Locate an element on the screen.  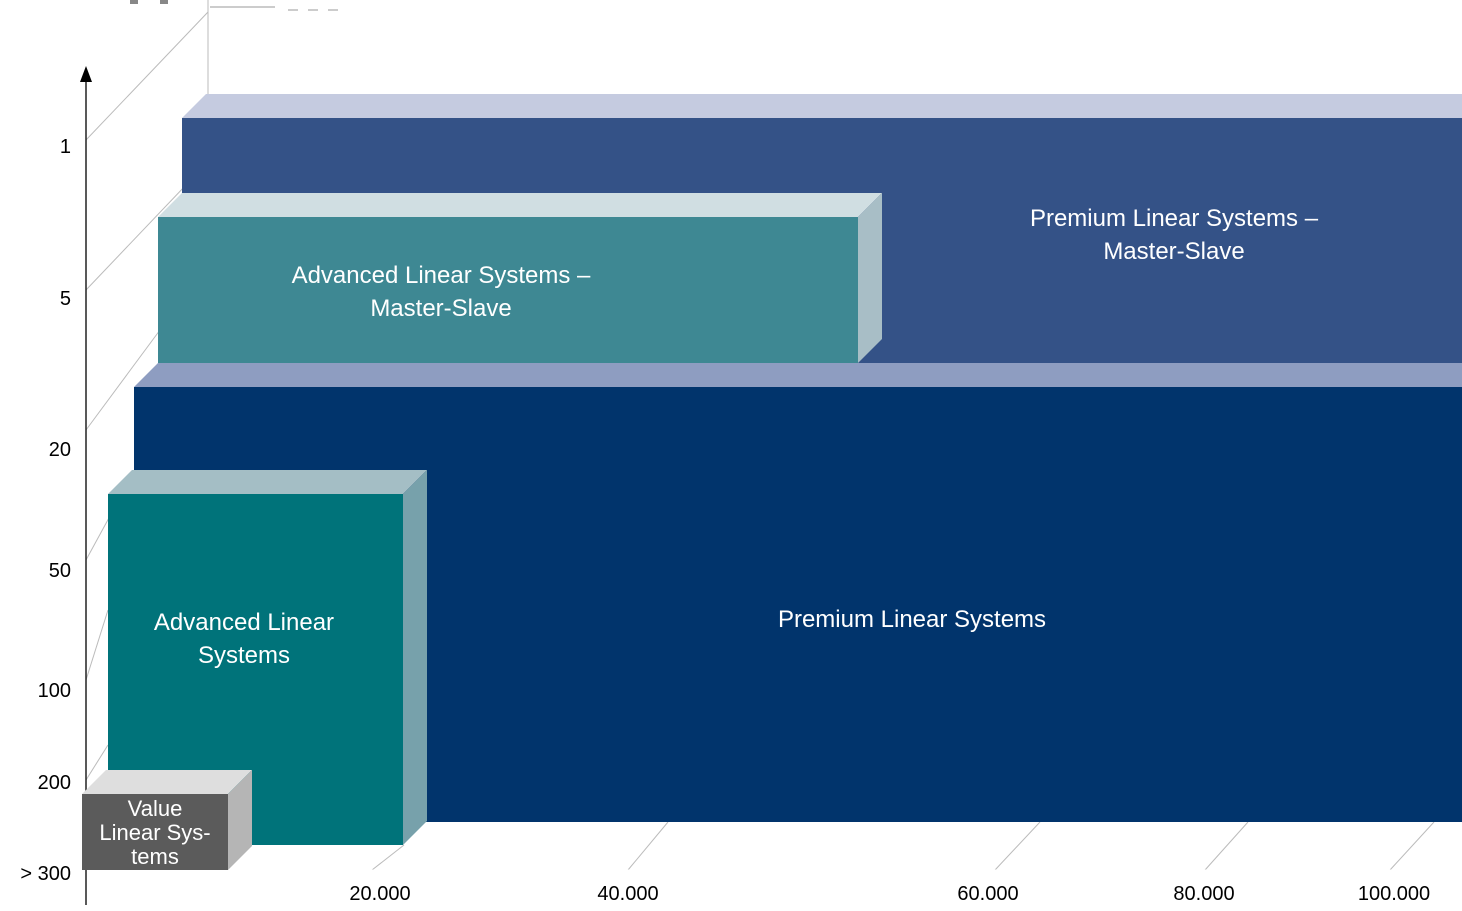
block-label: Premium Linear Systems is located at coordinates (912, 619).